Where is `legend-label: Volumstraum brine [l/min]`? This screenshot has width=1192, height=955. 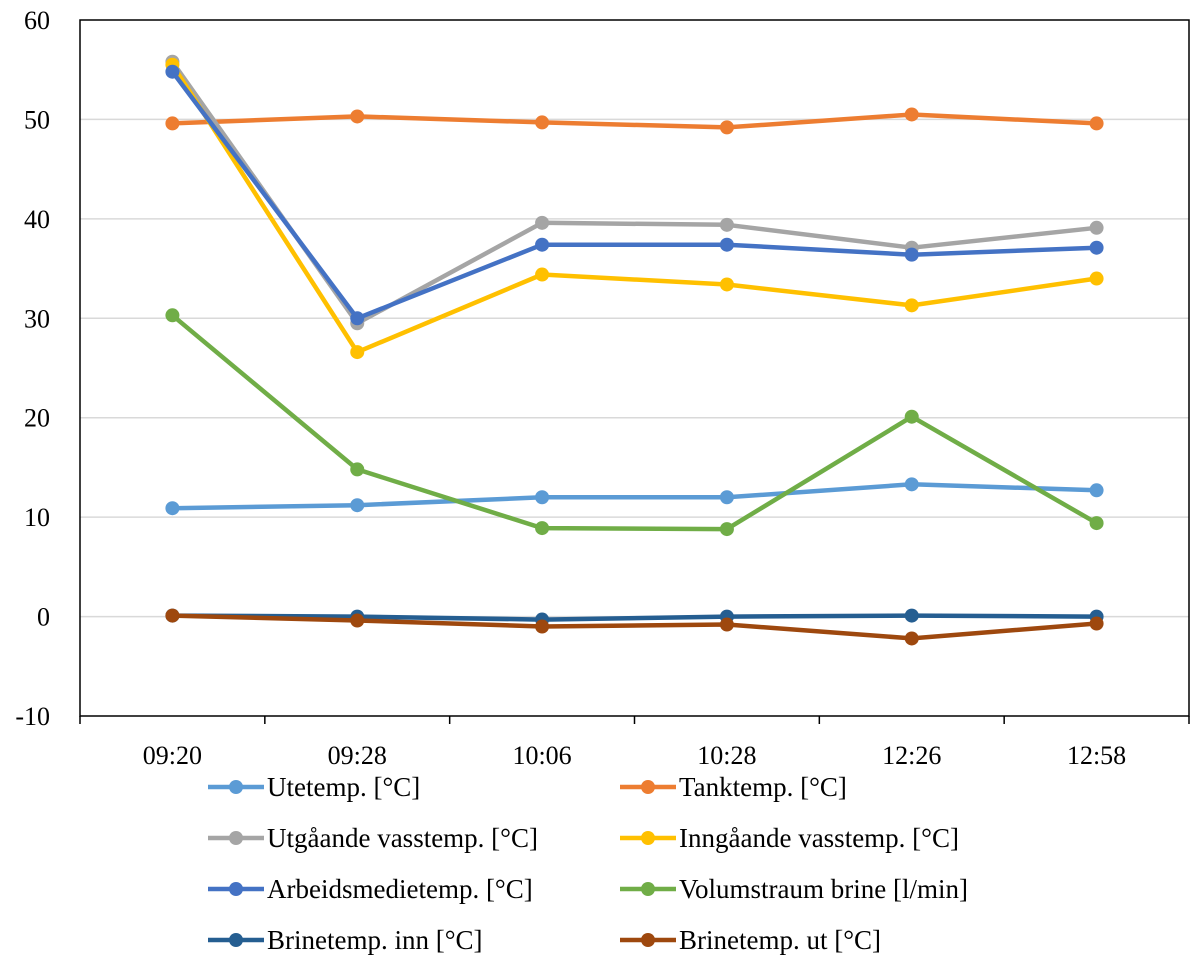 legend-label: Volumstraum brine [l/min] is located at coordinates (823, 889).